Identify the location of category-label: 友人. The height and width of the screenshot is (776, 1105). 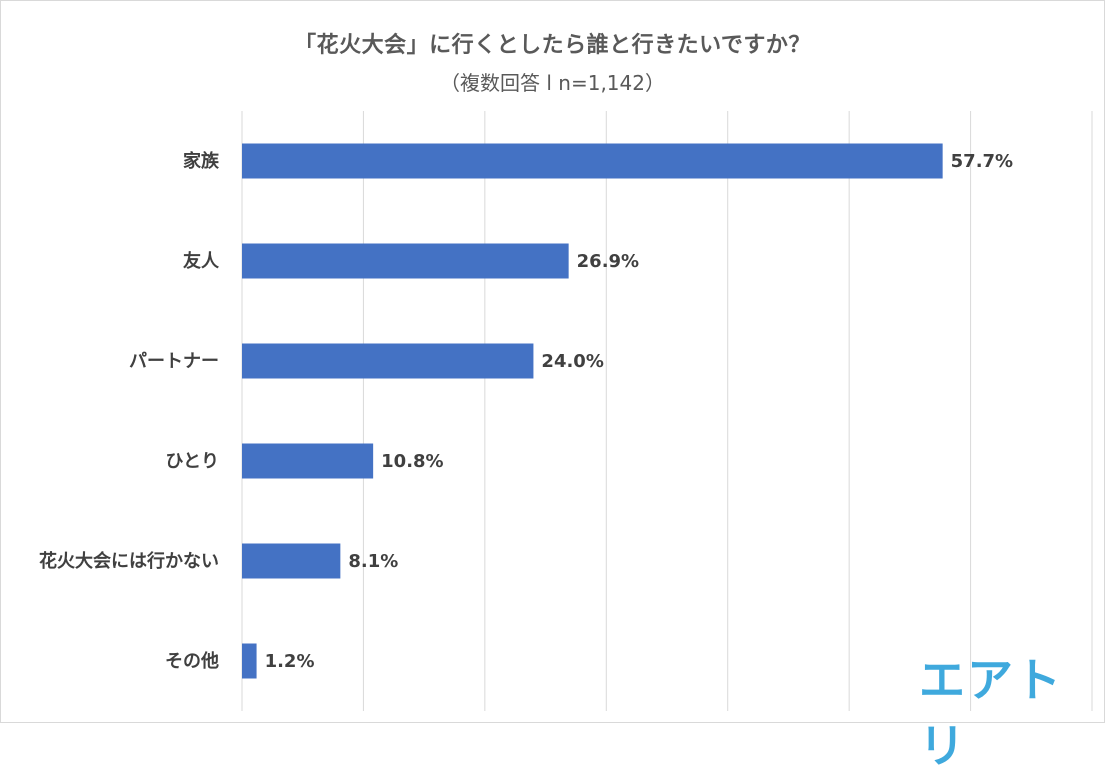
(201, 261).